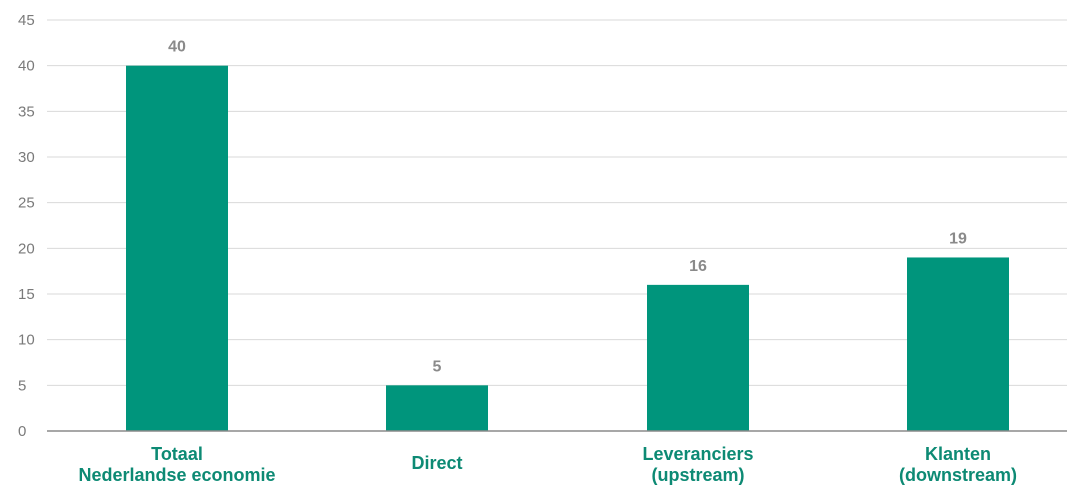  Describe the element at coordinates (958, 454) in the screenshot. I see `category-label-line: Klanten` at that location.